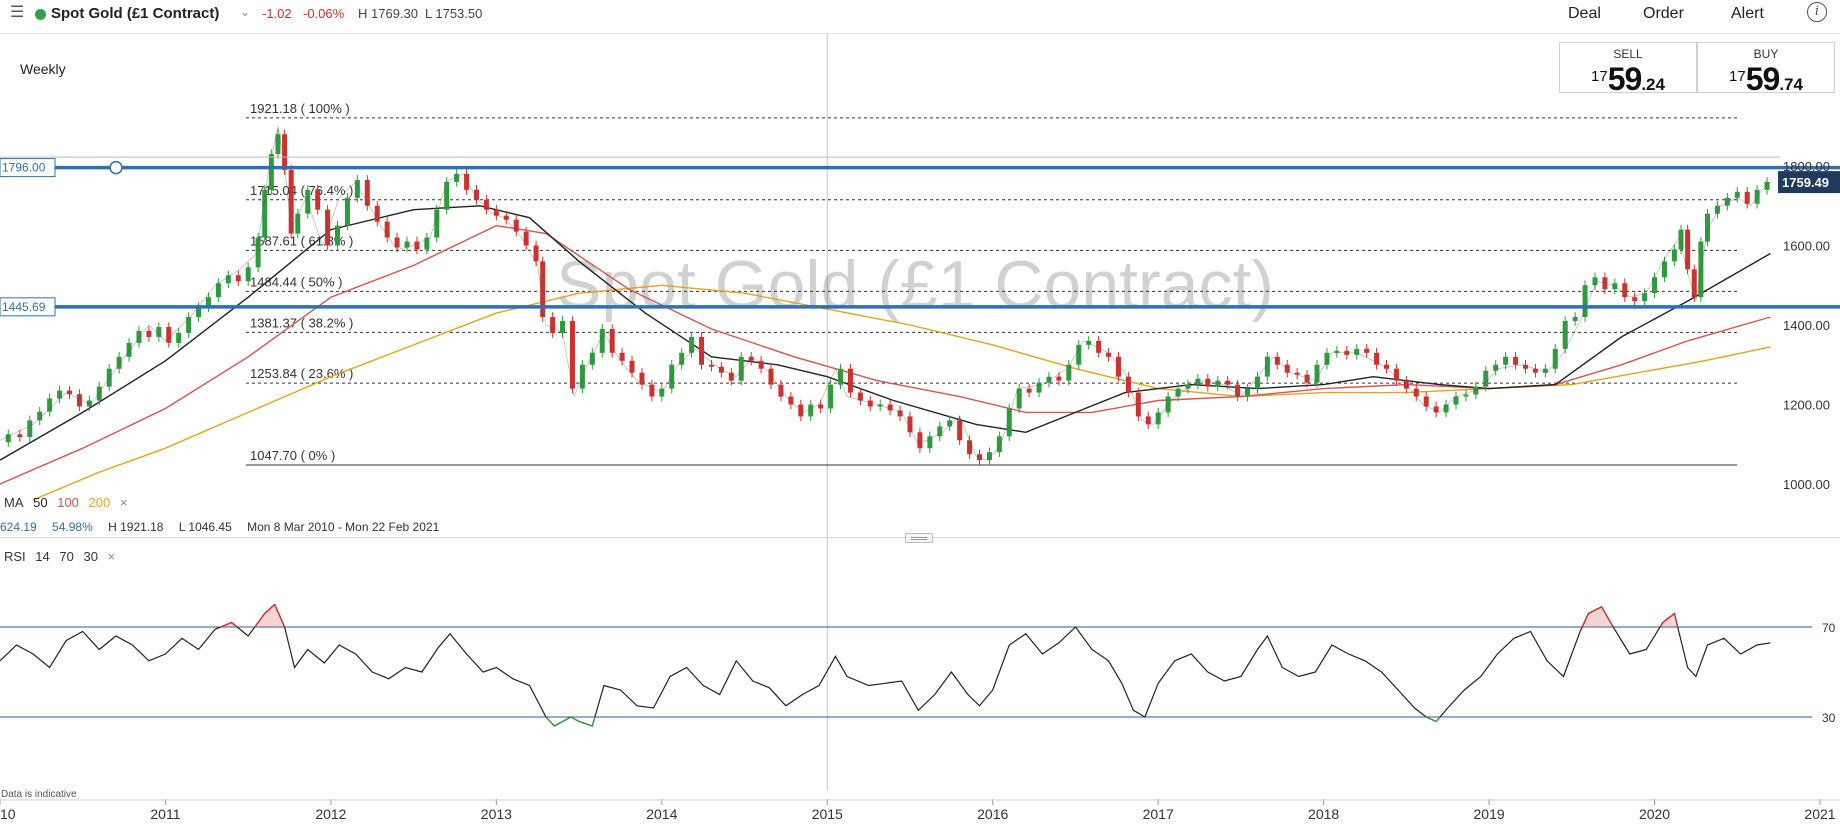 The image size is (1840, 825). What do you see at coordinates (43, 69) in the screenshot?
I see `timeframe-label: Weekly` at bounding box center [43, 69].